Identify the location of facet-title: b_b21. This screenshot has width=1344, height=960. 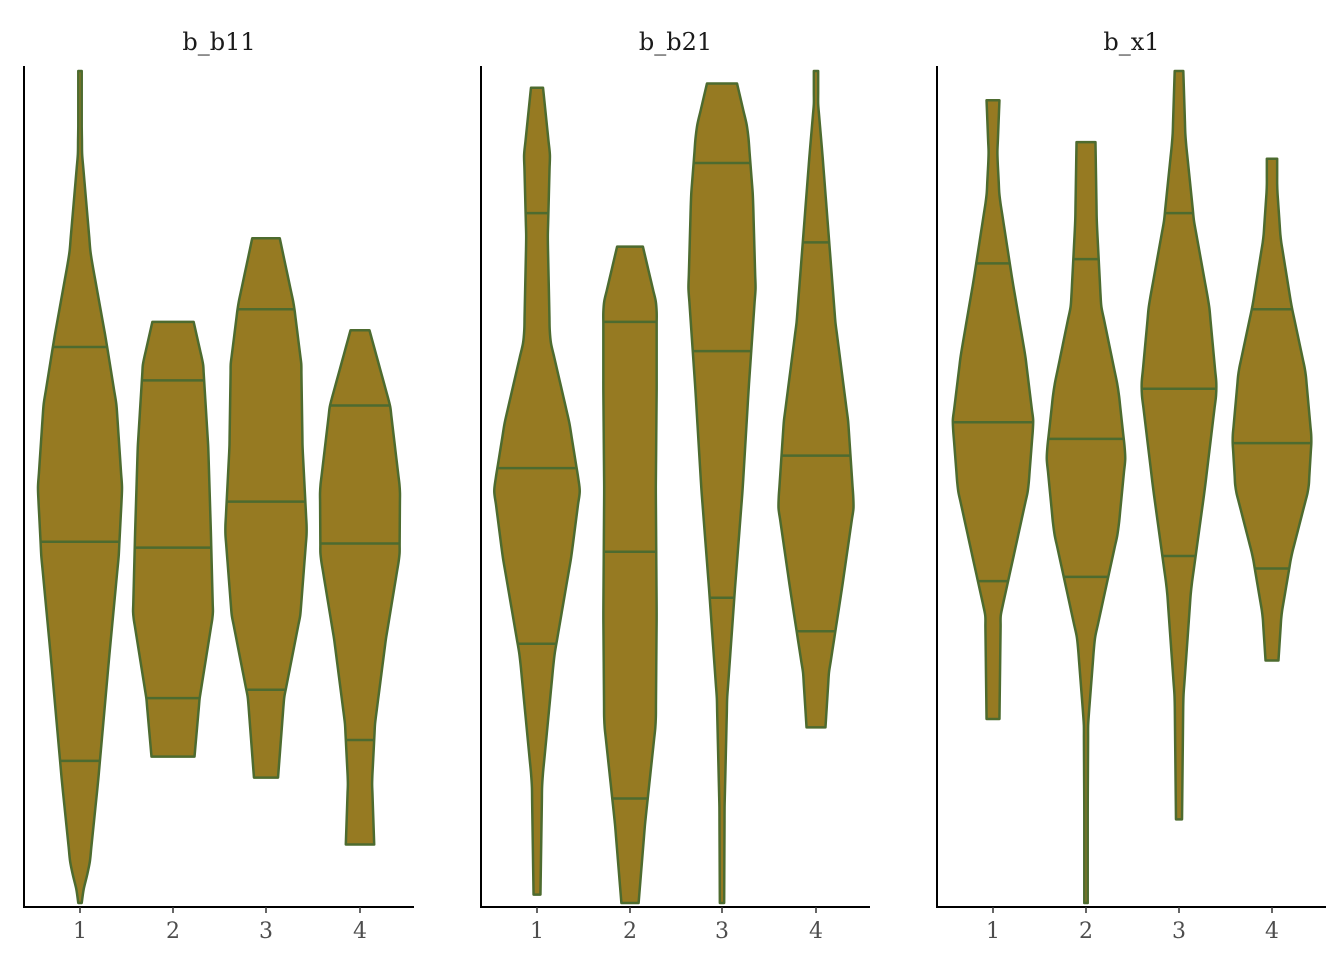
(675, 42).